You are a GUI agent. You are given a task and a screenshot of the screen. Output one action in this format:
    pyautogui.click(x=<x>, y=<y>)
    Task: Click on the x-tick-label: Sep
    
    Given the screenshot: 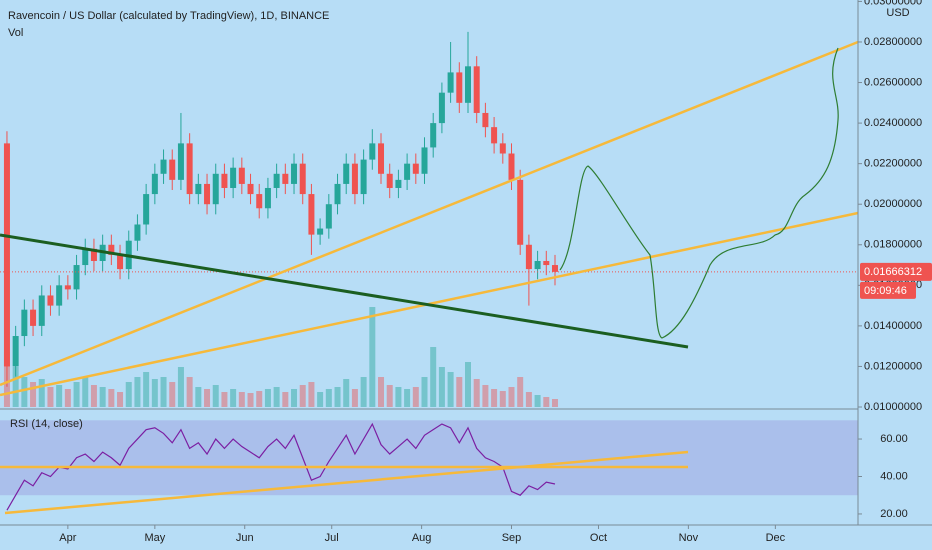 What is the action you would take?
    pyautogui.click(x=512, y=538)
    